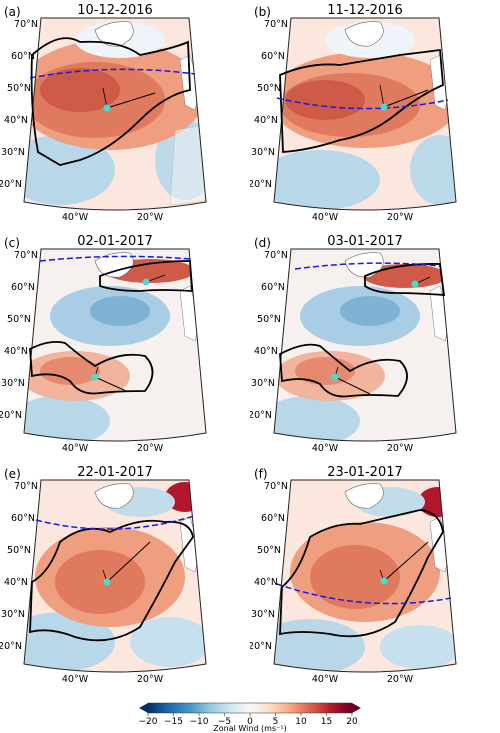 The image size is (500, 733). What do you see at coordinates (262, 243) in the screenshot?
I see `panel-letter: (d)` at bounding box center [262, 243].